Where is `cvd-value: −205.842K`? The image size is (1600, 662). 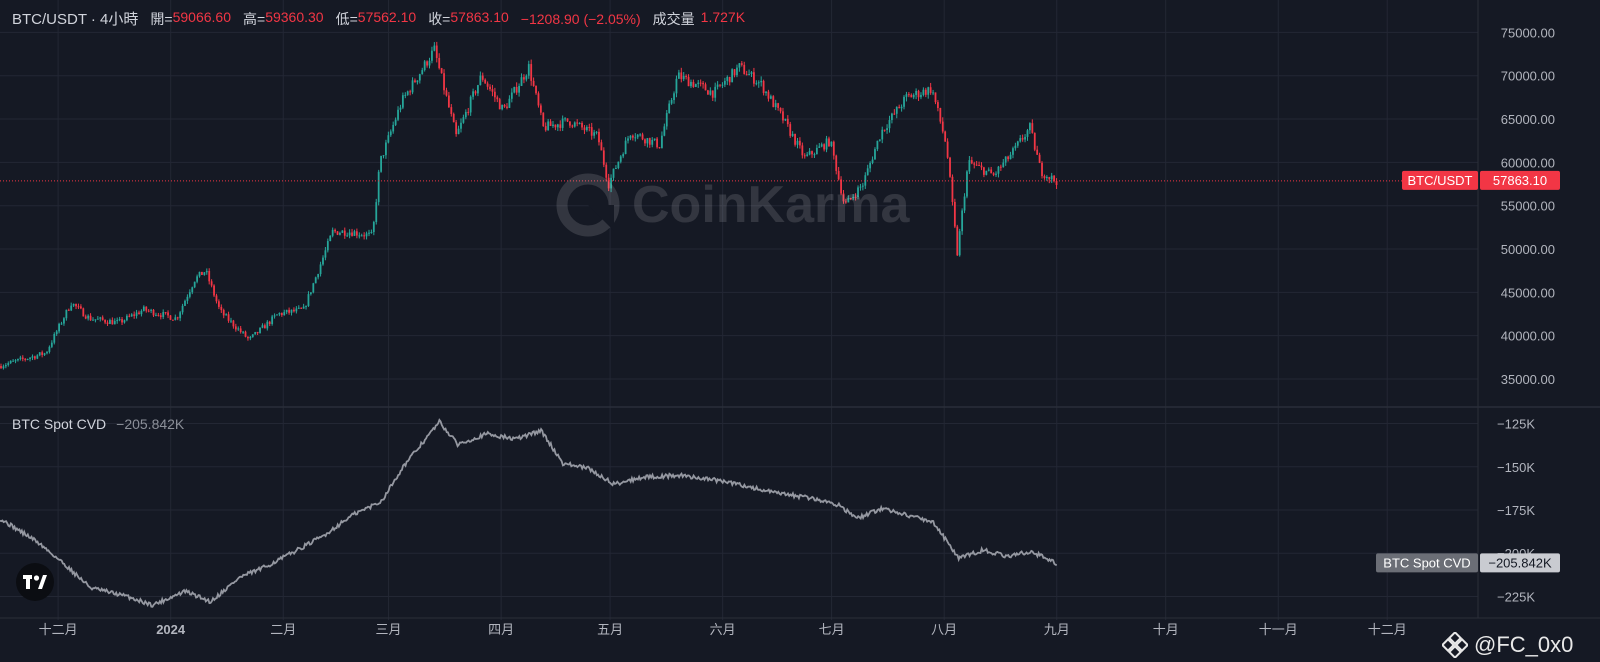 cvd-value: −205.842K is located at coordinates (150, 424).